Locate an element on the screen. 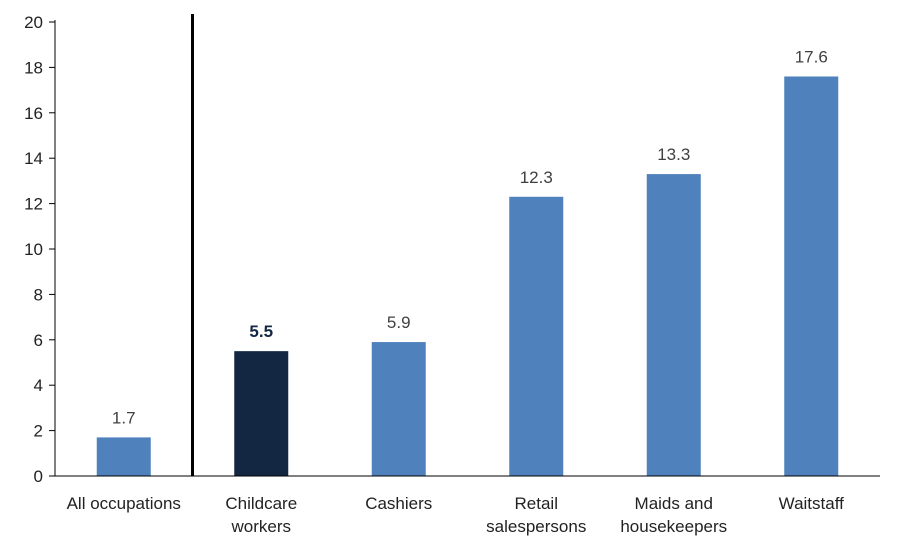 The height and width of the screenshot is (552, 905). y-tick-label: 20 is located at coordinates (33, 22).